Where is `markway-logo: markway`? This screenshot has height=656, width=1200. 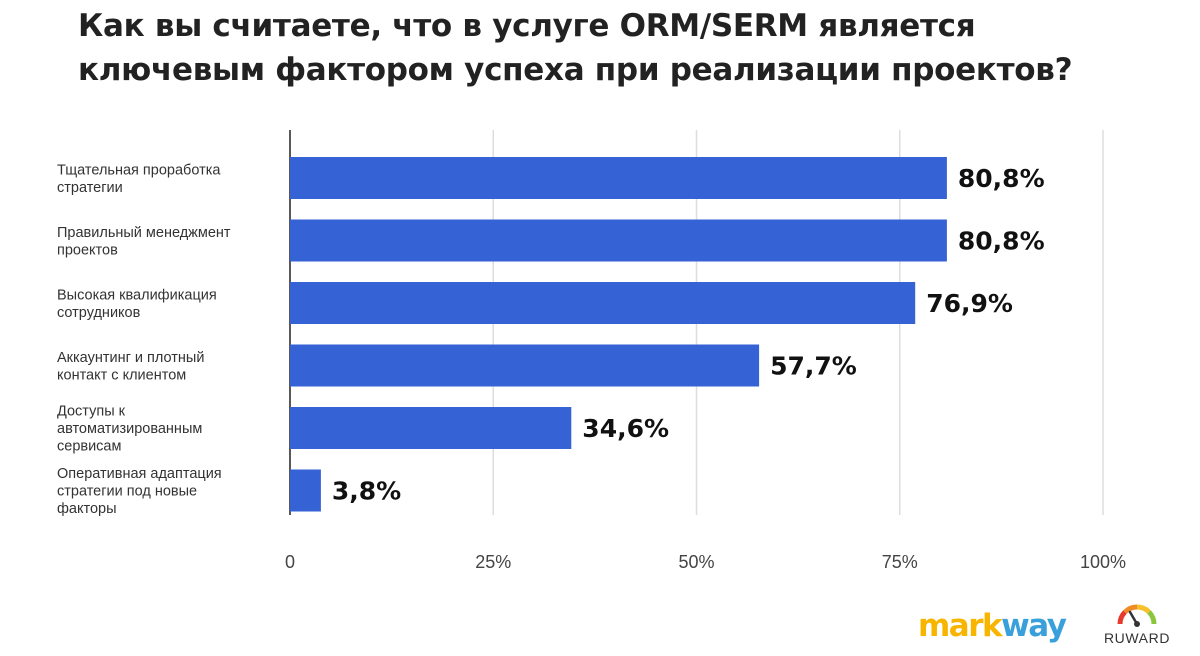 markway-logo: markway is located at coordinates (992, 626).